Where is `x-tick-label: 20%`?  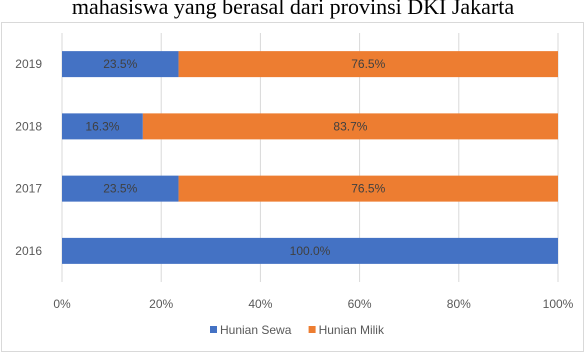 x-tick-label: 20% is located at coordinates (161, 304).